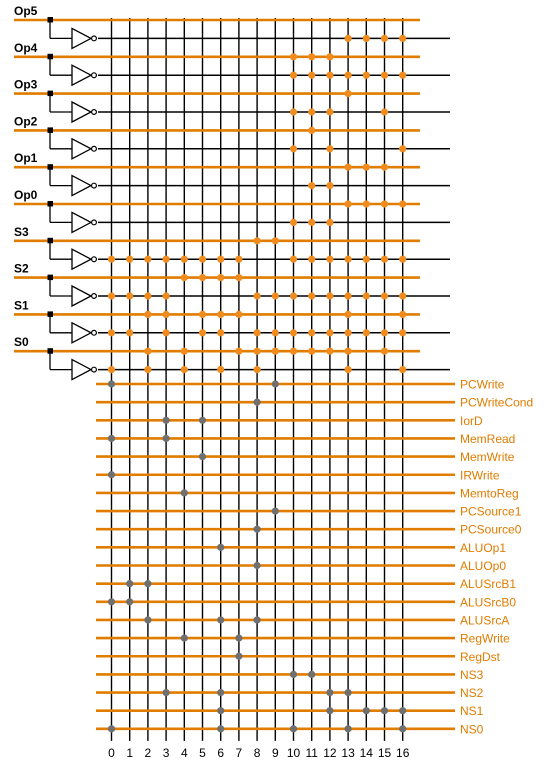 The width and height of the screenshot is (550, 763). Describe the element at coordinates (483, 548) in the screenshot. I see `output-label-aluop1: ALUOp1` at that location.